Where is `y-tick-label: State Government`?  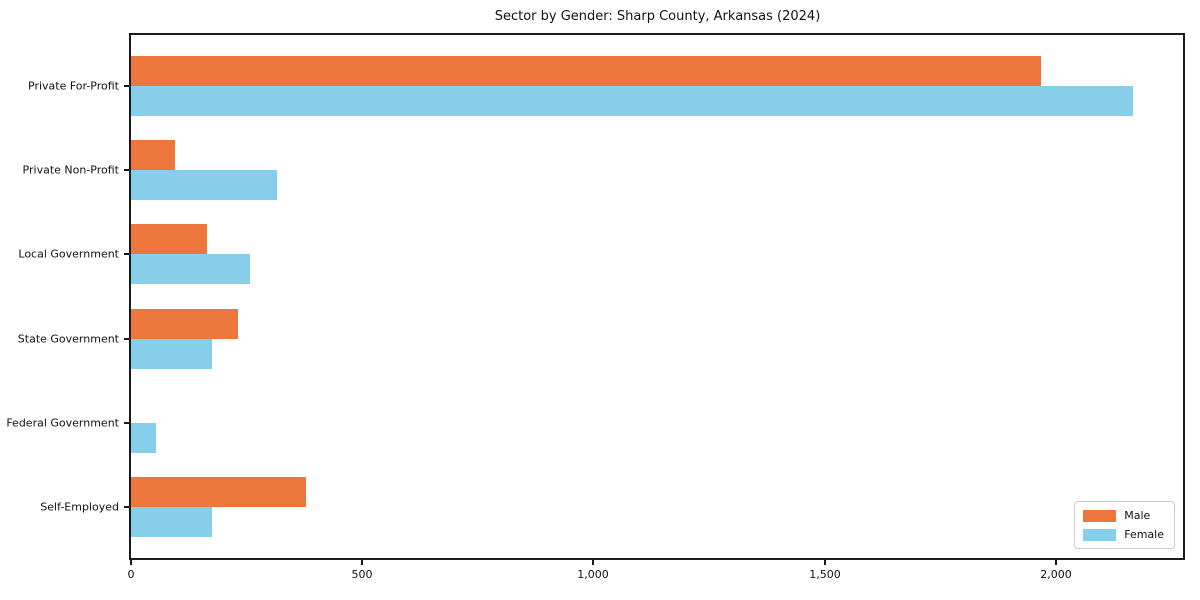 y-tick-label: State Government is located at coordinates (68, 339).